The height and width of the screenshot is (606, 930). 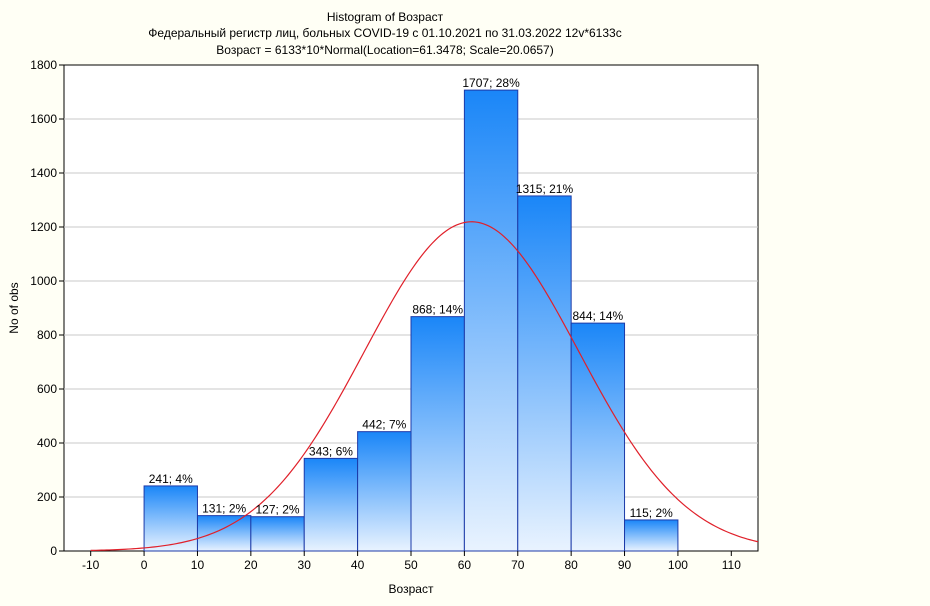 I want to click on bar-value-label: 442; 7%, so click(x=384, y=425).